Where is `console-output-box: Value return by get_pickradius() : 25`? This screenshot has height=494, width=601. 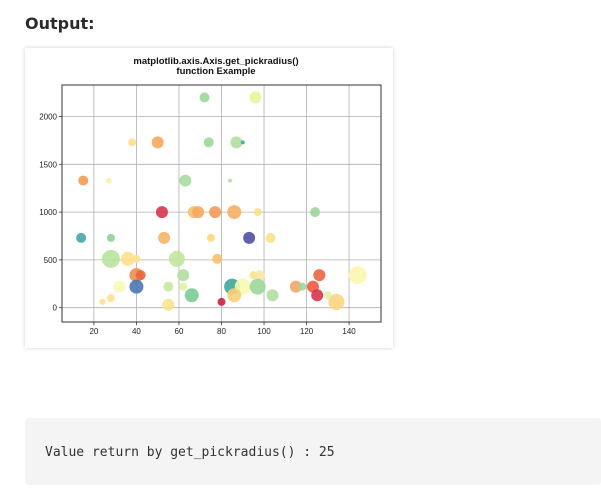 console-output-box: Value return by get_pickradius() : 25 is located at coordinates (313, 451).